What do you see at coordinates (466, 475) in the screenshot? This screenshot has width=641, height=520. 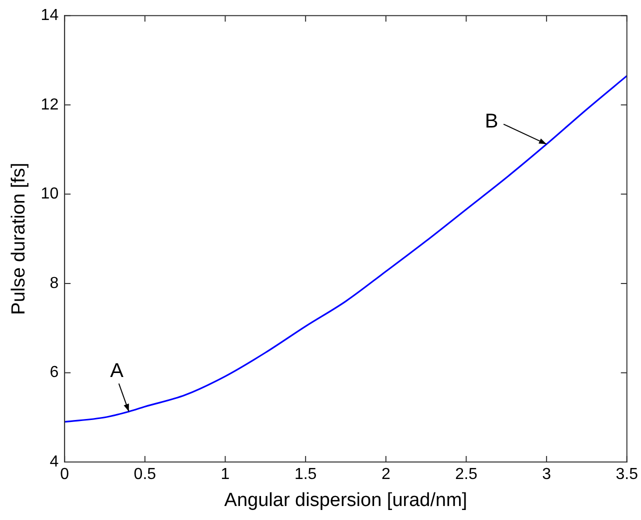 I see `x-tick-label: 2.5` at bounding box center [466, 475].